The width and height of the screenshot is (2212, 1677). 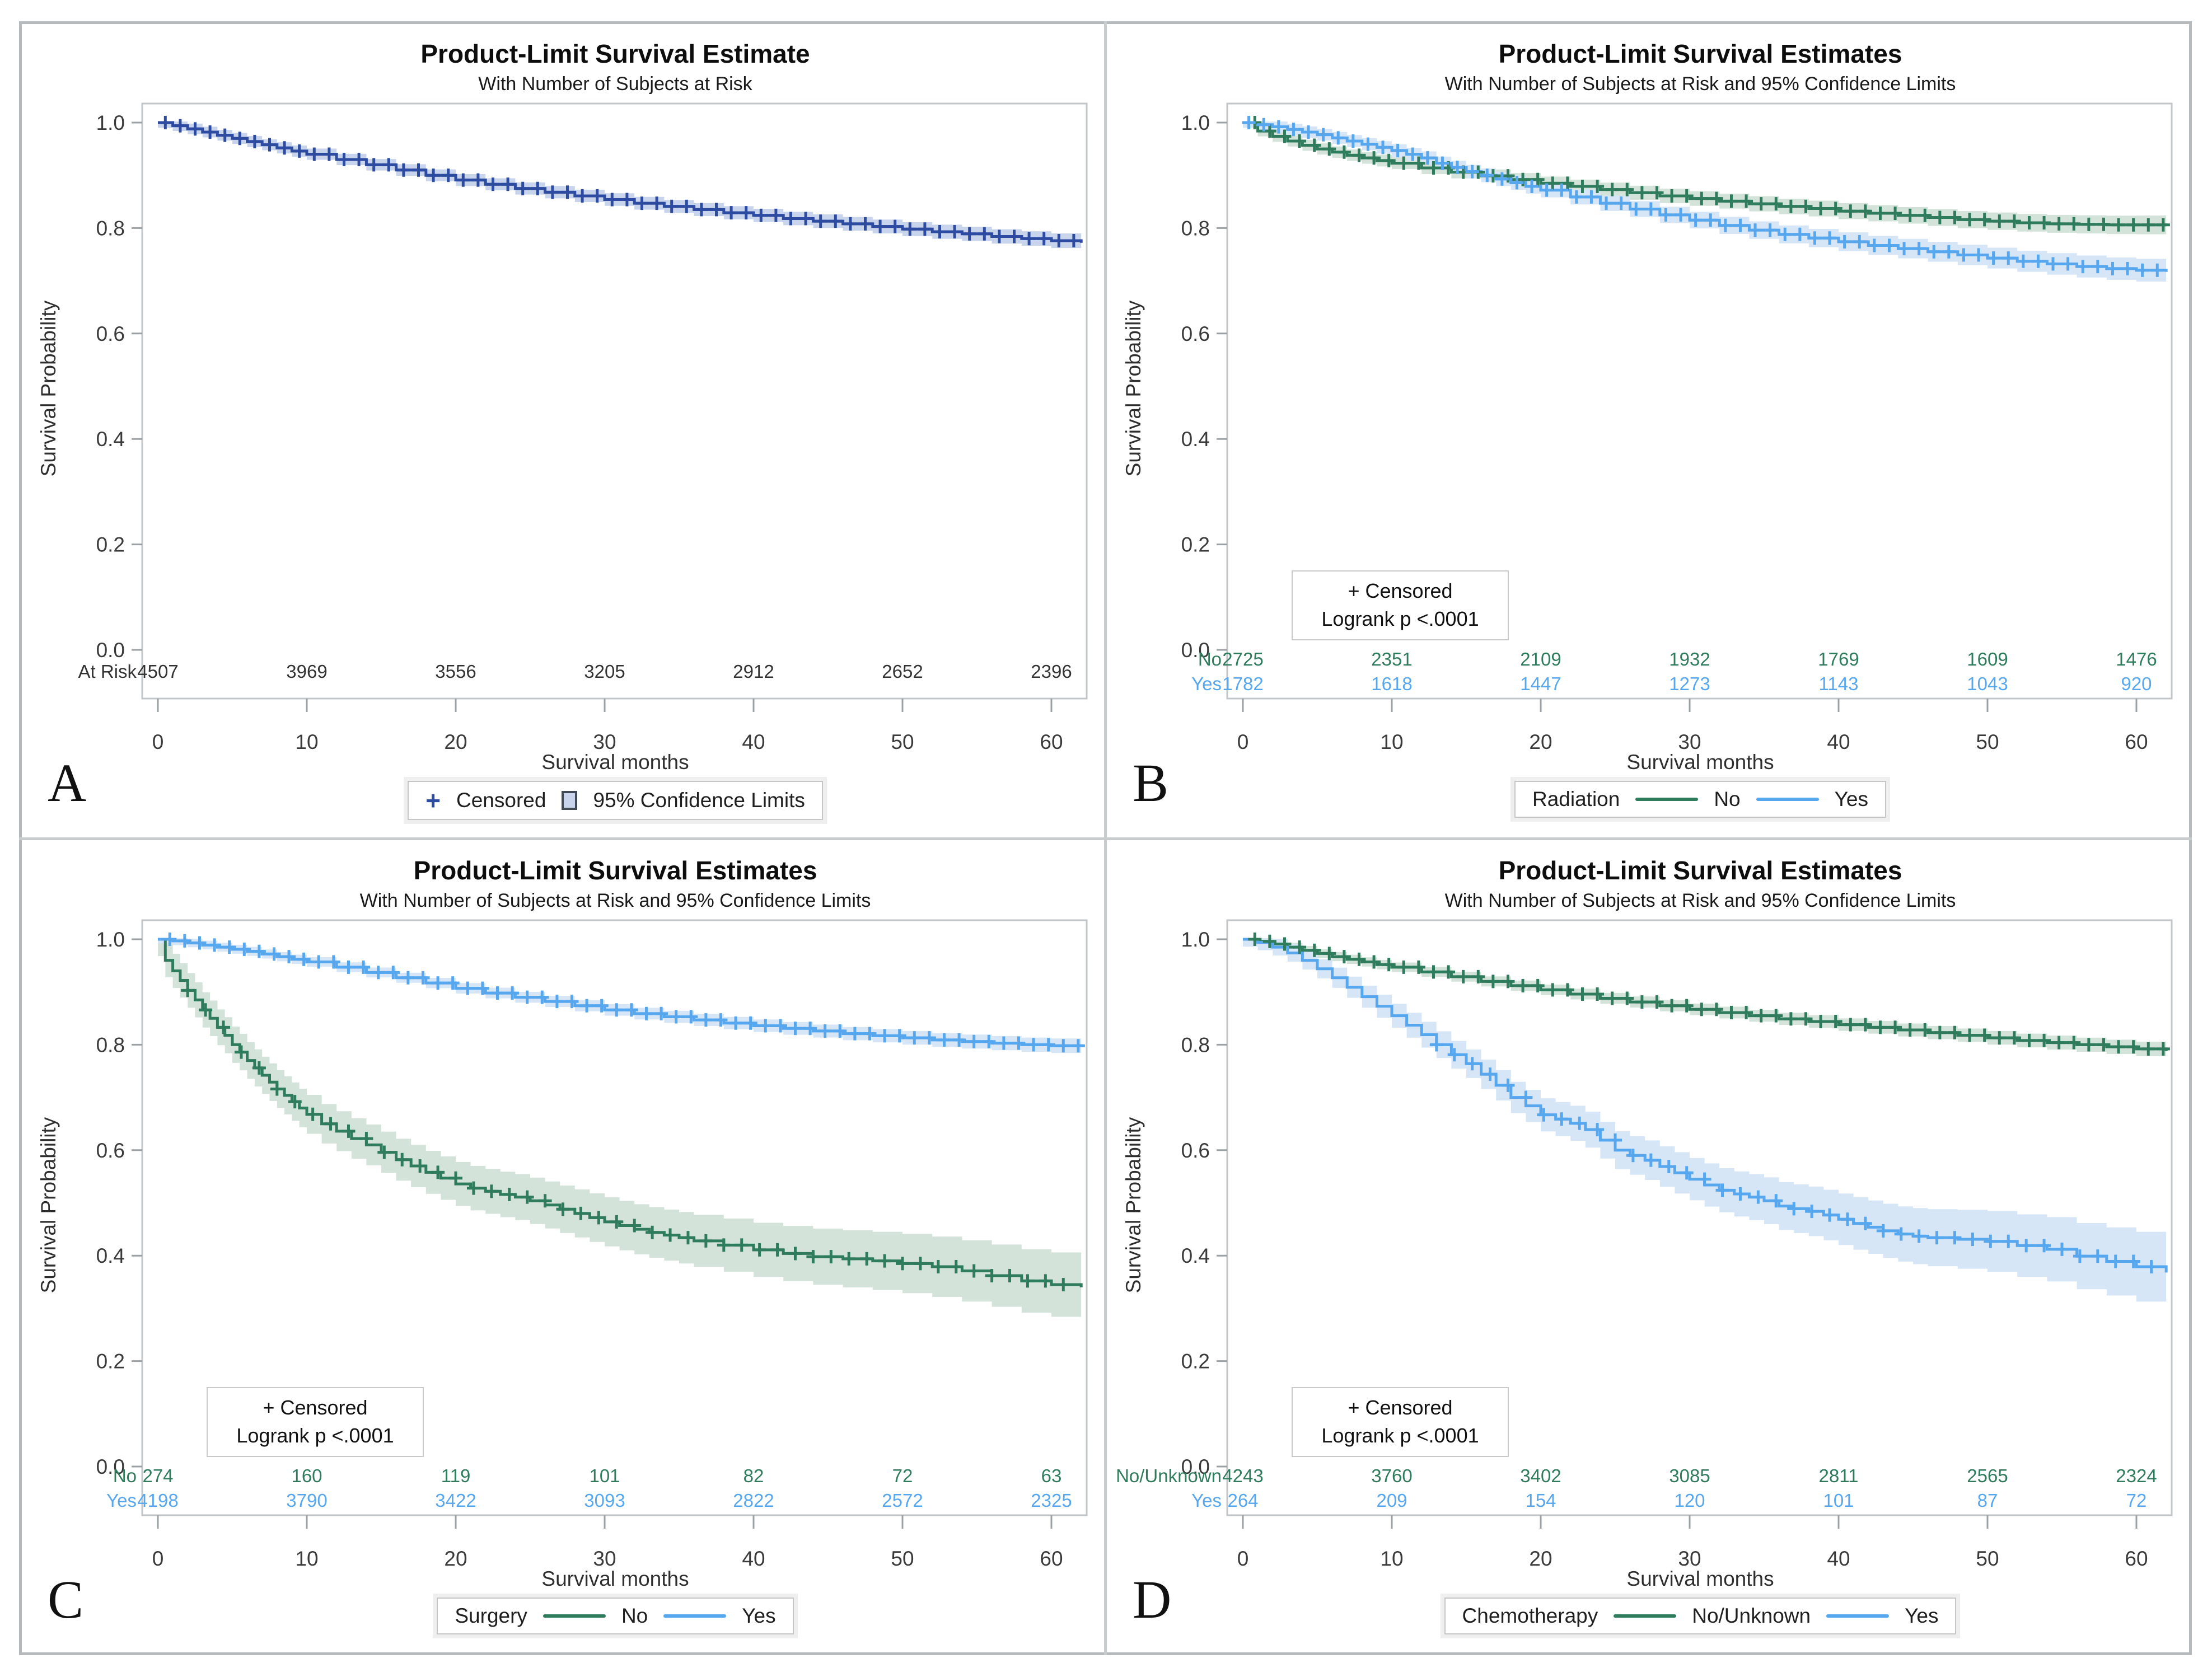 I want to click on svg-text: 2811, so click(x=1839, y=1476).